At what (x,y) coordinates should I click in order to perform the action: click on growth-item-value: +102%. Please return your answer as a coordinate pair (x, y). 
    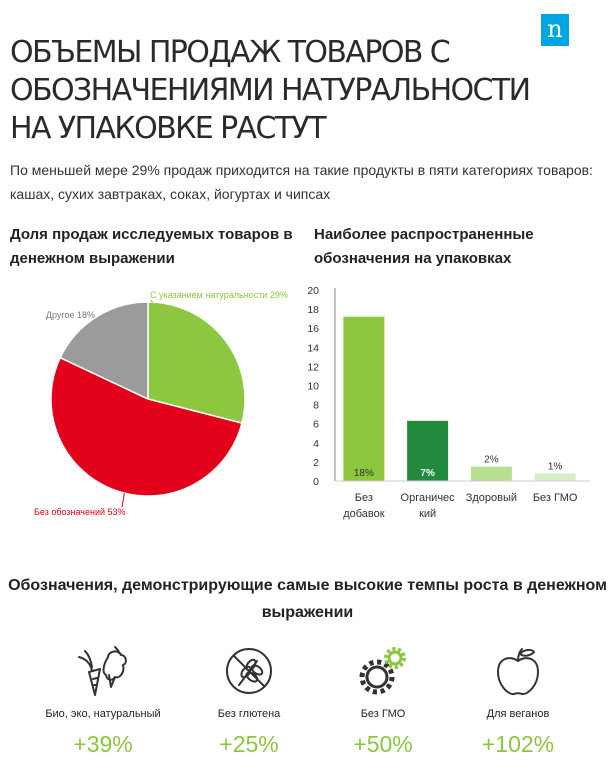
    Looking at the image, I should click on (518, 744).